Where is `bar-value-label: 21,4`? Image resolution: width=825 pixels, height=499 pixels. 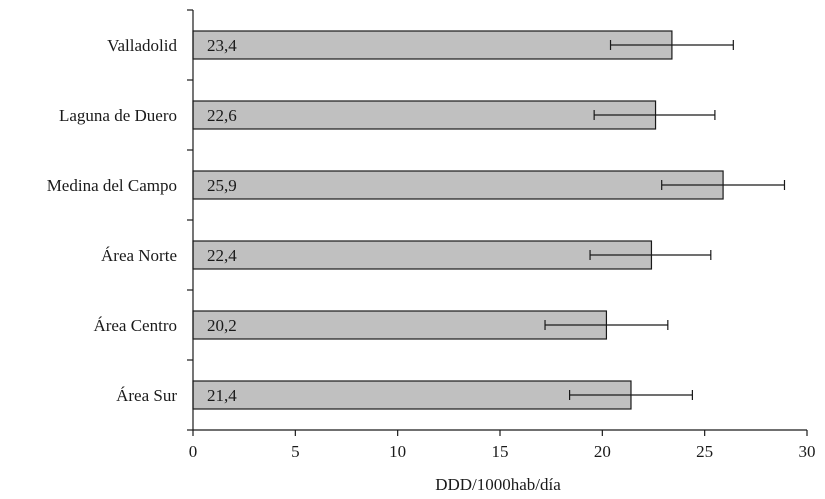 bar-value-label: 21,4 is located at coordinates (222, 395).